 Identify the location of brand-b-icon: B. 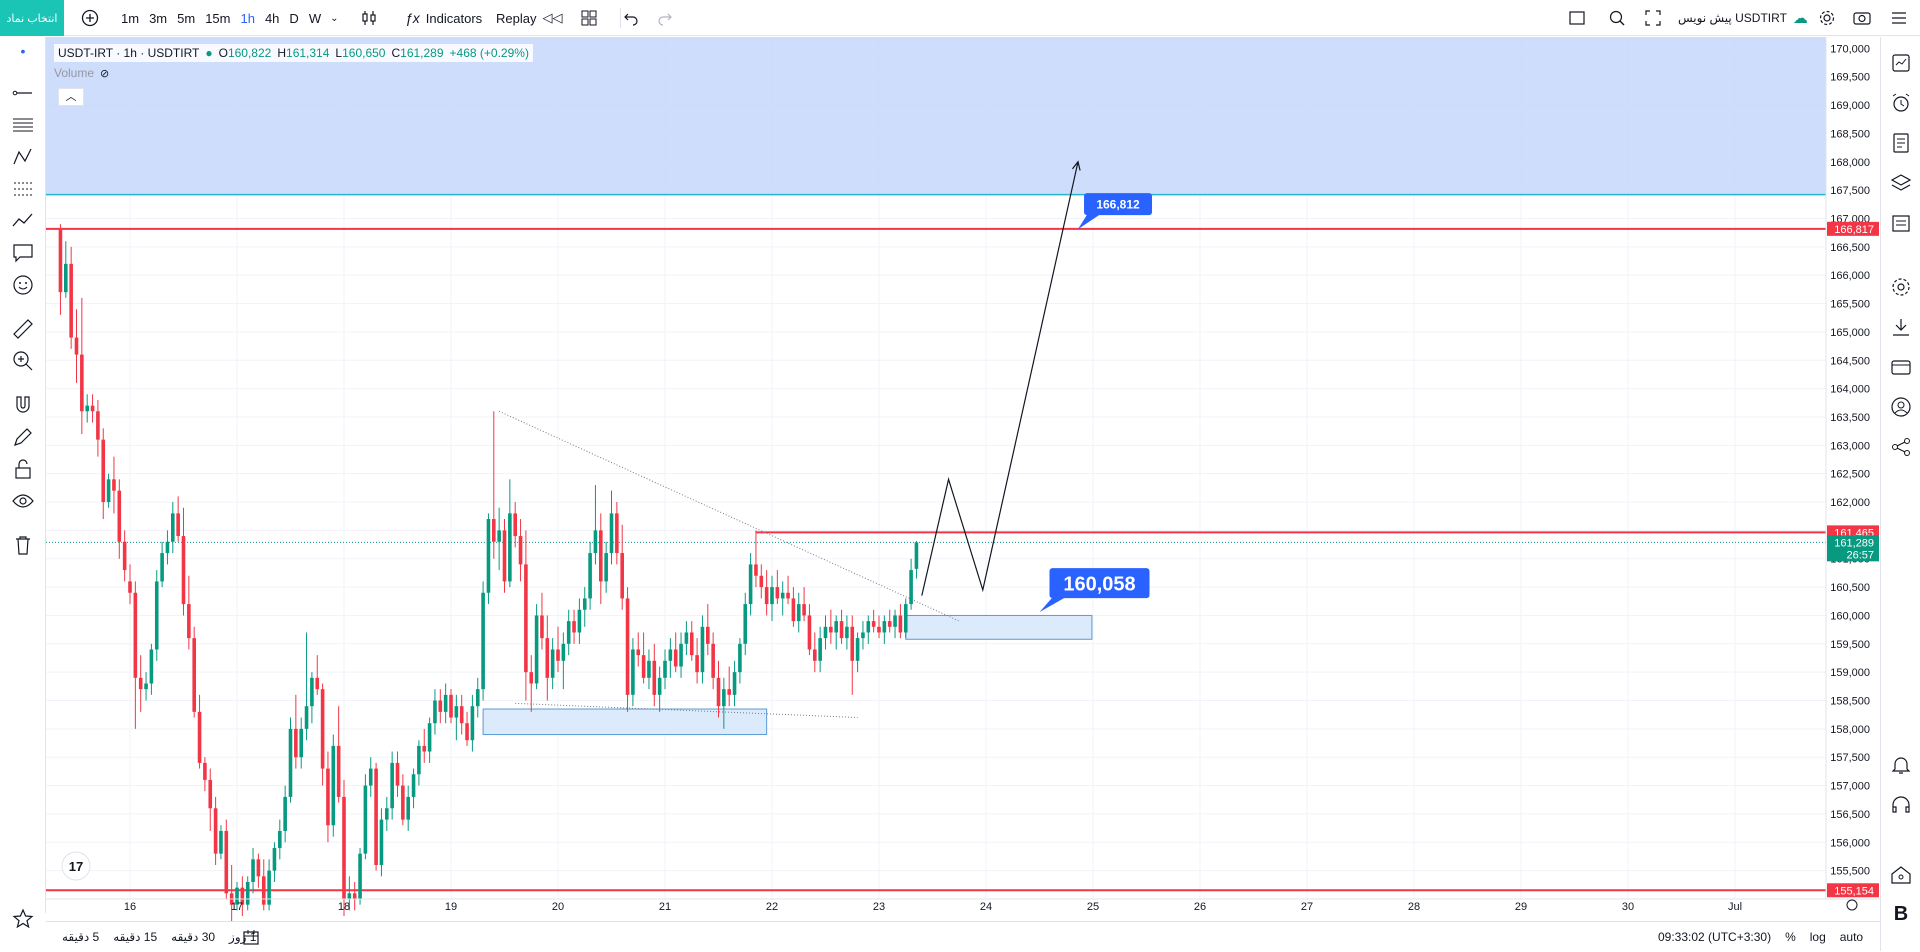
(1901, 914).